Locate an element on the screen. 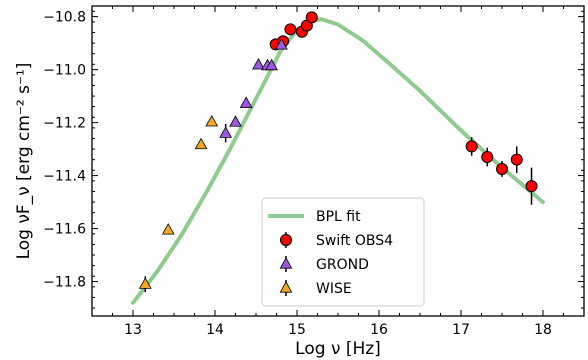 The image size is (588, 360). legend-swatch-grond is located at coordinates (286, 263).